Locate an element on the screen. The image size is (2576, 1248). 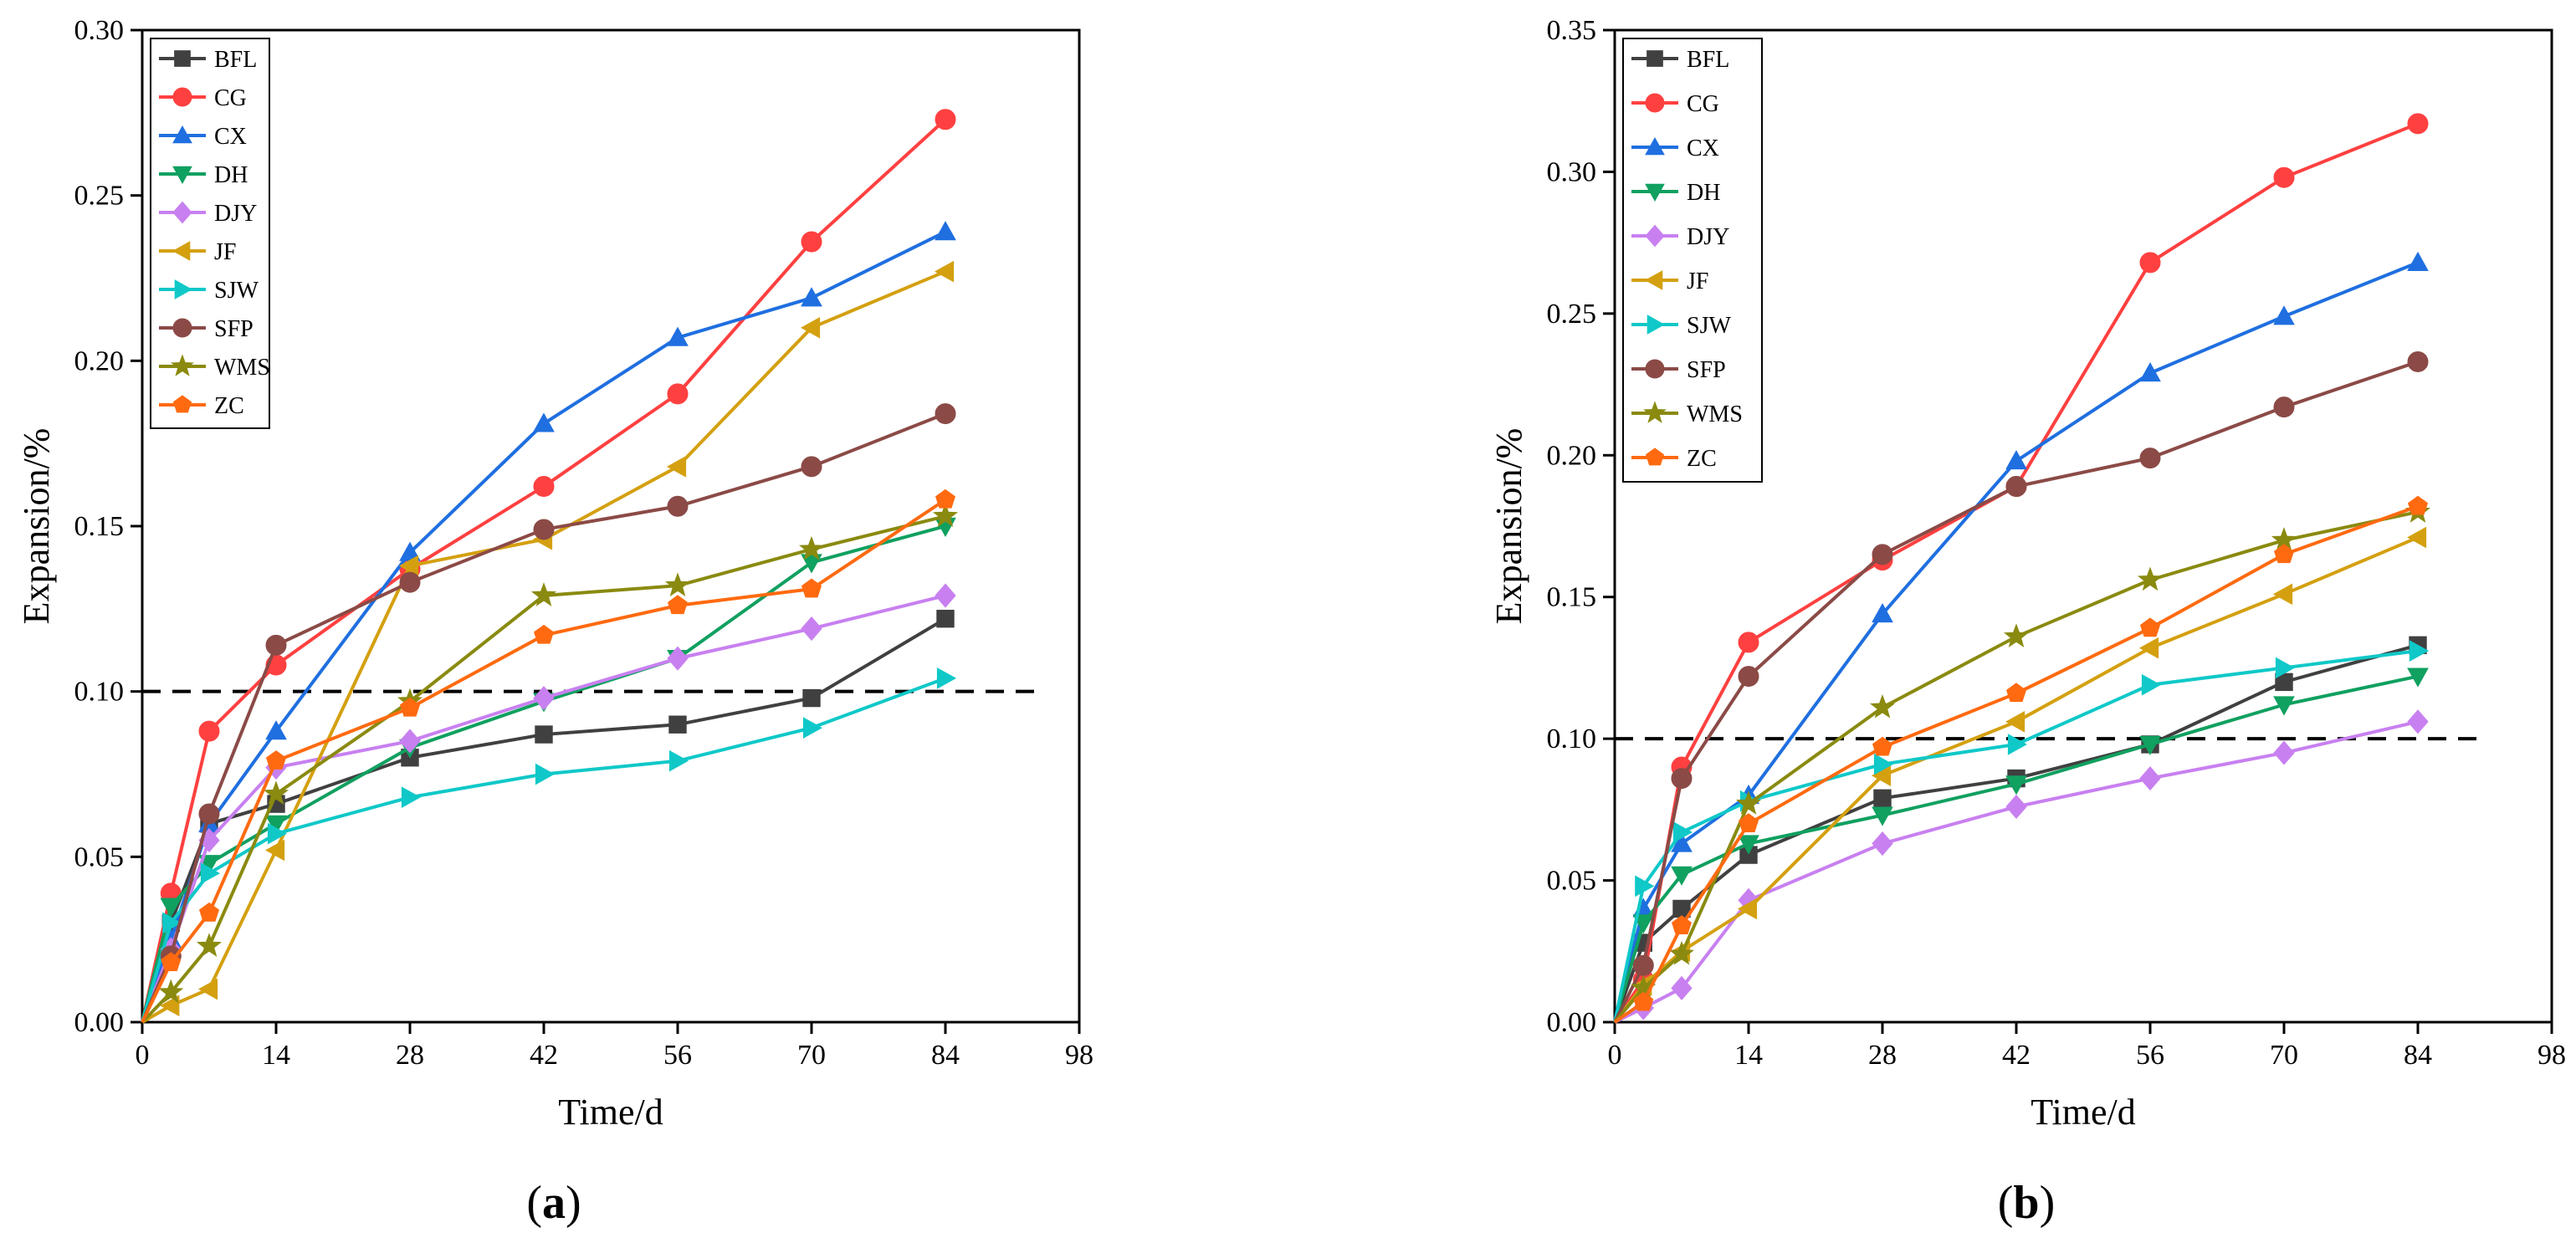
legend-item-bfl: BFL is located at coordinates (1680, 60).